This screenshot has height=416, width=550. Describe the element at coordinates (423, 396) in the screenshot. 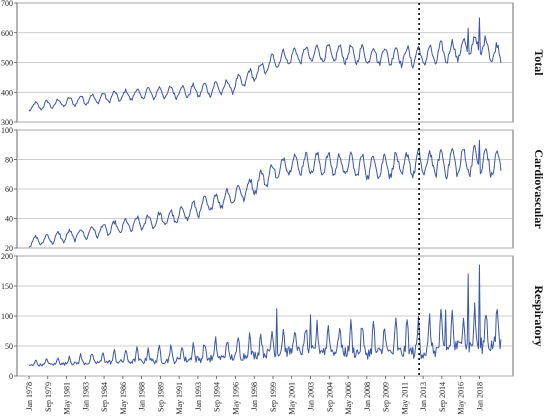

I see `x-tick-label: Jan 2013` at that location.